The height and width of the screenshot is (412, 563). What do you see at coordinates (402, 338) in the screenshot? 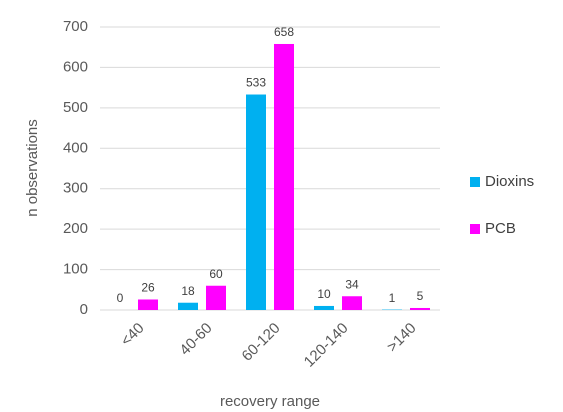
I see `x-tick-label: >140` at bounding box center [402, 338].